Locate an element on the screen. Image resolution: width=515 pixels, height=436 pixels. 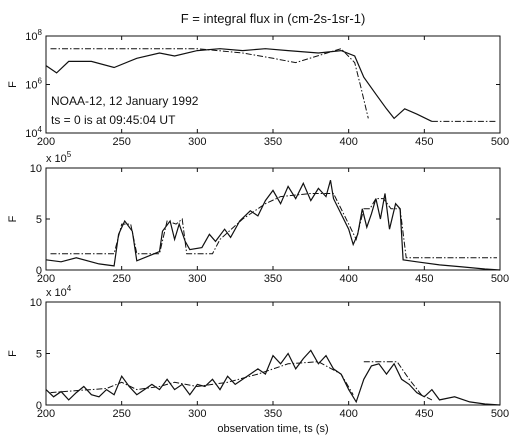
y-multiplier: x 104 is located at coordinates (59, 291).